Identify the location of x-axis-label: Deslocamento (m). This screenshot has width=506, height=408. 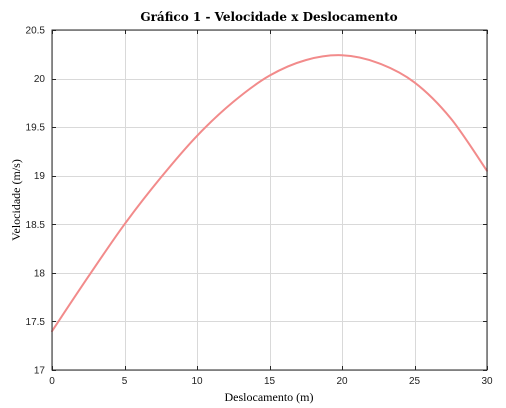
(269, 397).